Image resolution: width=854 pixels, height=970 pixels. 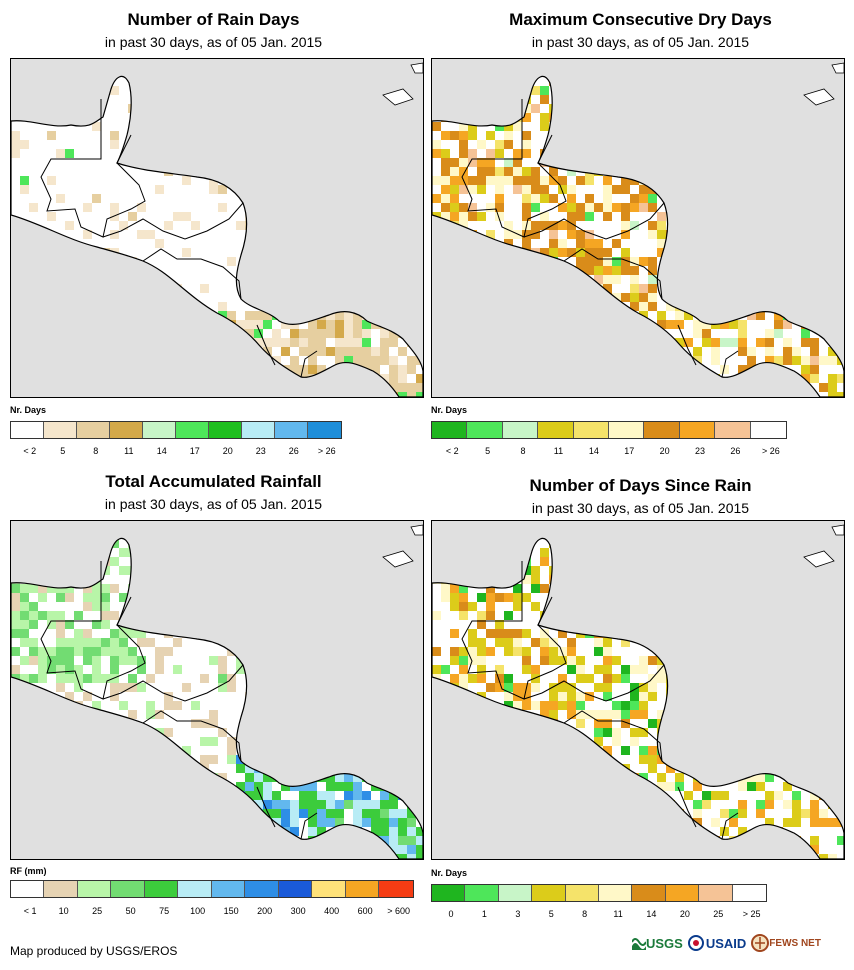 What do you see at coordinates (599, 893) in the screenshot?
I see `legend-bar` at bounding box center [599, 893].